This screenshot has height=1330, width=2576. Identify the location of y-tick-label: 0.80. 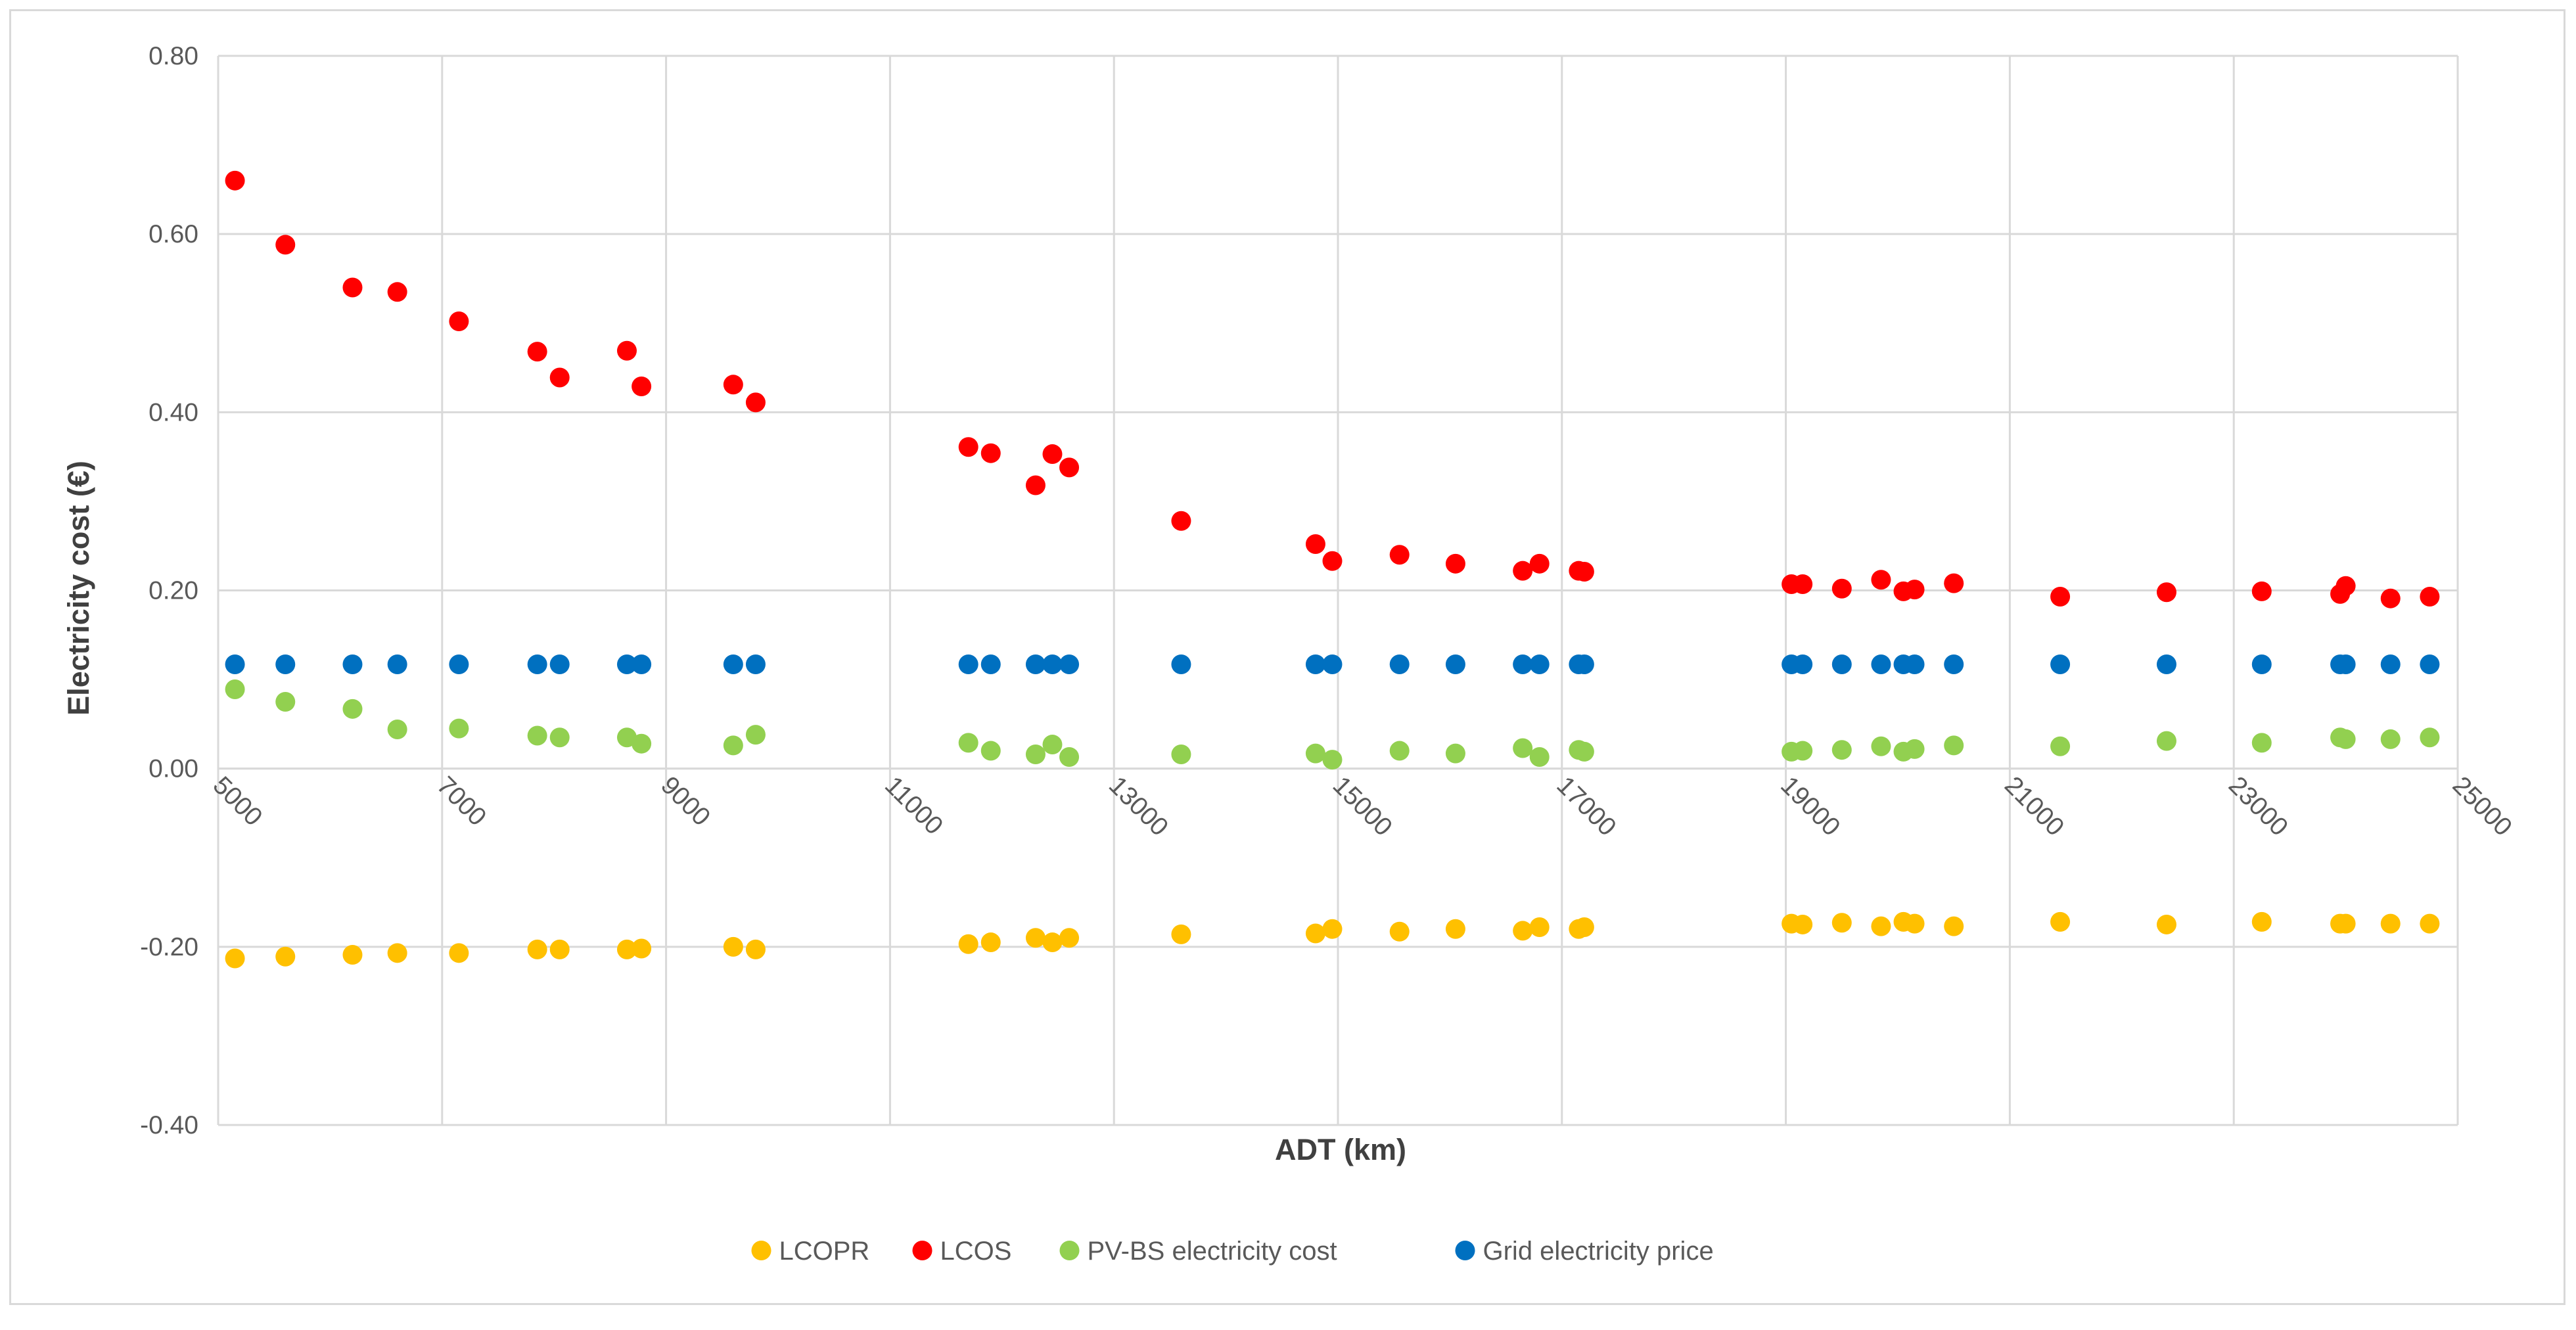
(174, 56).